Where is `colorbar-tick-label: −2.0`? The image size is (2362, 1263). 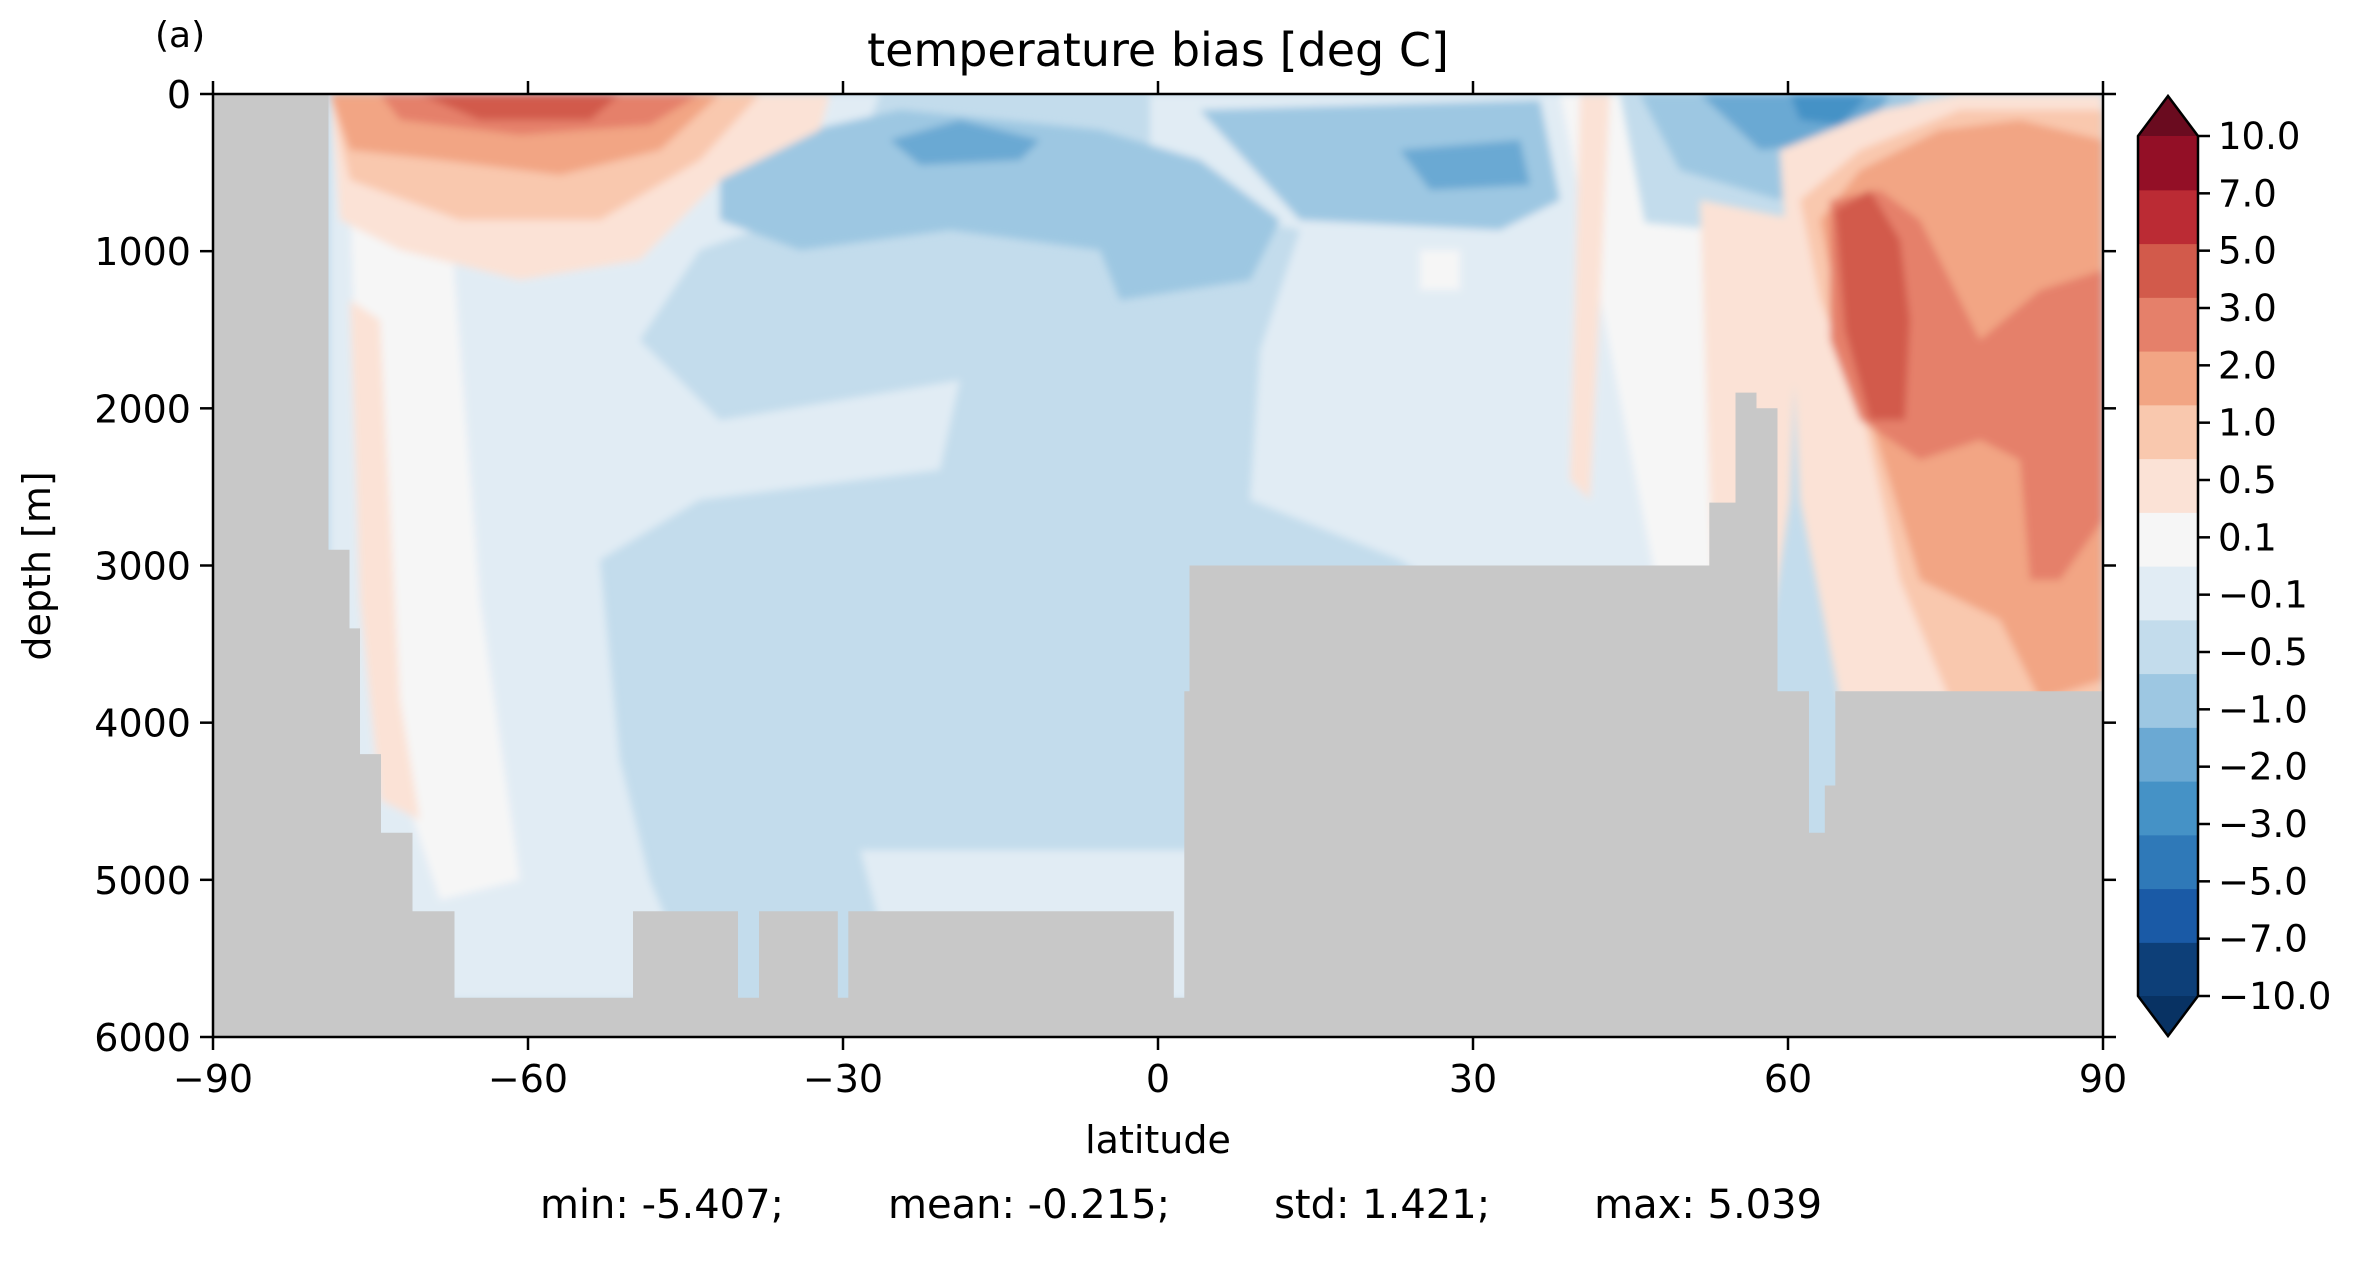
colorbar-tick-label: −2.0 is located at coordinates (2263, 767).